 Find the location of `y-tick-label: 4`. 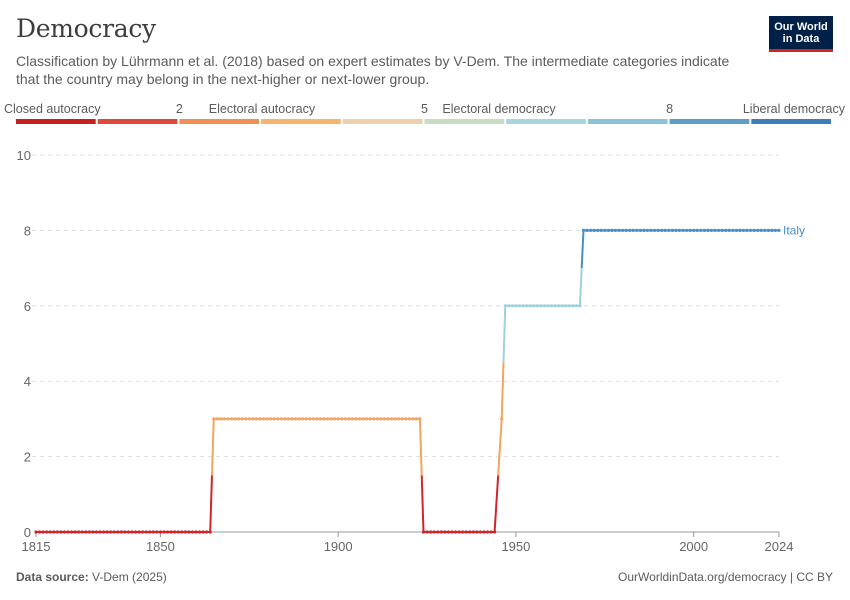

y-tick-label: 4 is located at coordinates (27, 381).